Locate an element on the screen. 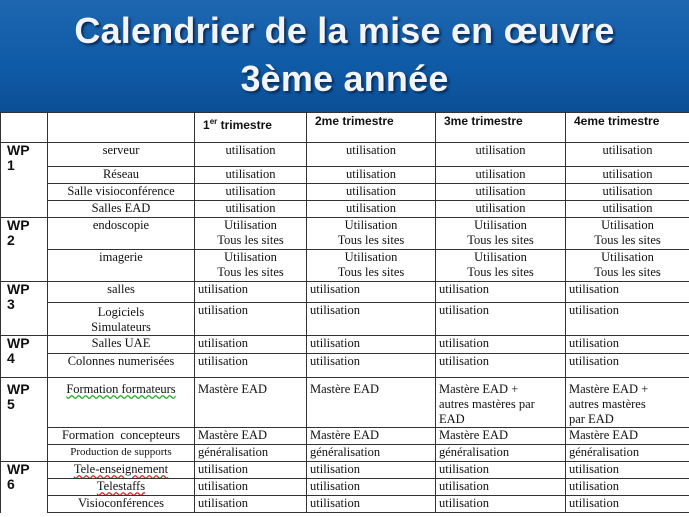 The image size is (689, 517). wp1-label: WP 1 is located at coordinates (24, 180).